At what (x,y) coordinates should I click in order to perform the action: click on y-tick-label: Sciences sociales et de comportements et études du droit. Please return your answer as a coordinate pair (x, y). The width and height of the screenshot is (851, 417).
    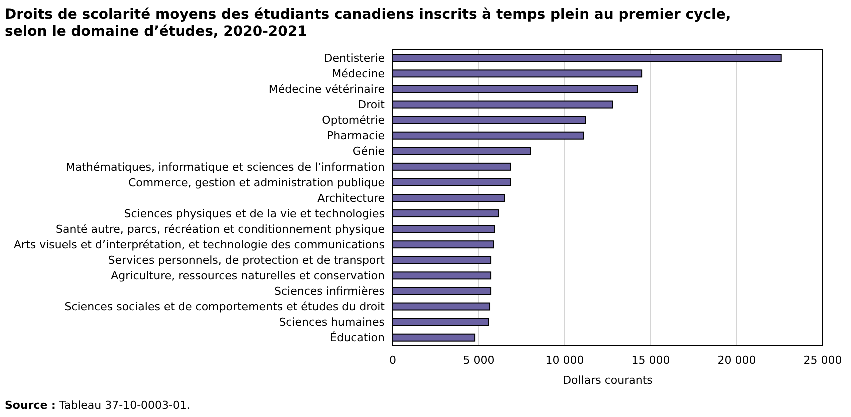
    Looking at the image, I should click on (225, 307).